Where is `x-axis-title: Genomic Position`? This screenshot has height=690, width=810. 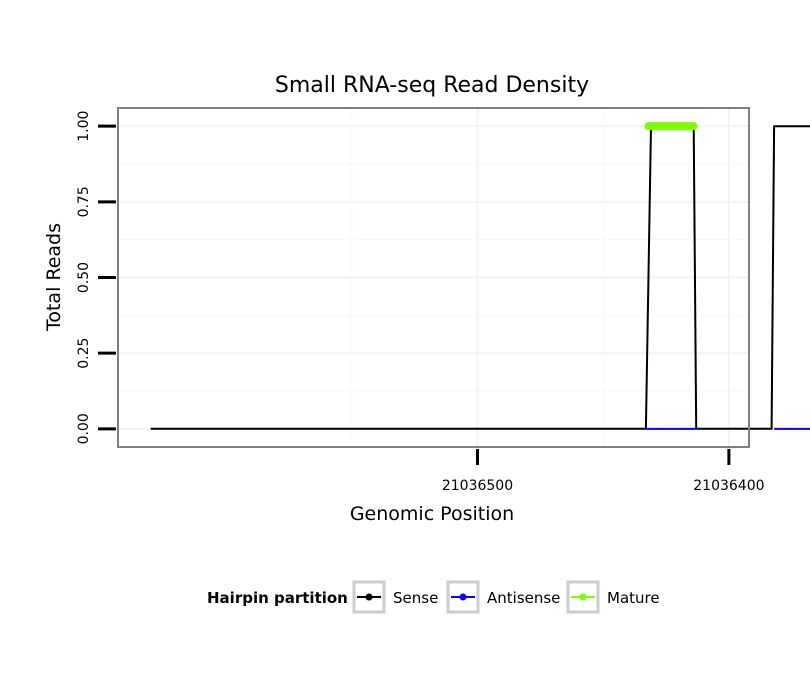
x-axis-title: Genomic Position is located at coordinates (432, 514).